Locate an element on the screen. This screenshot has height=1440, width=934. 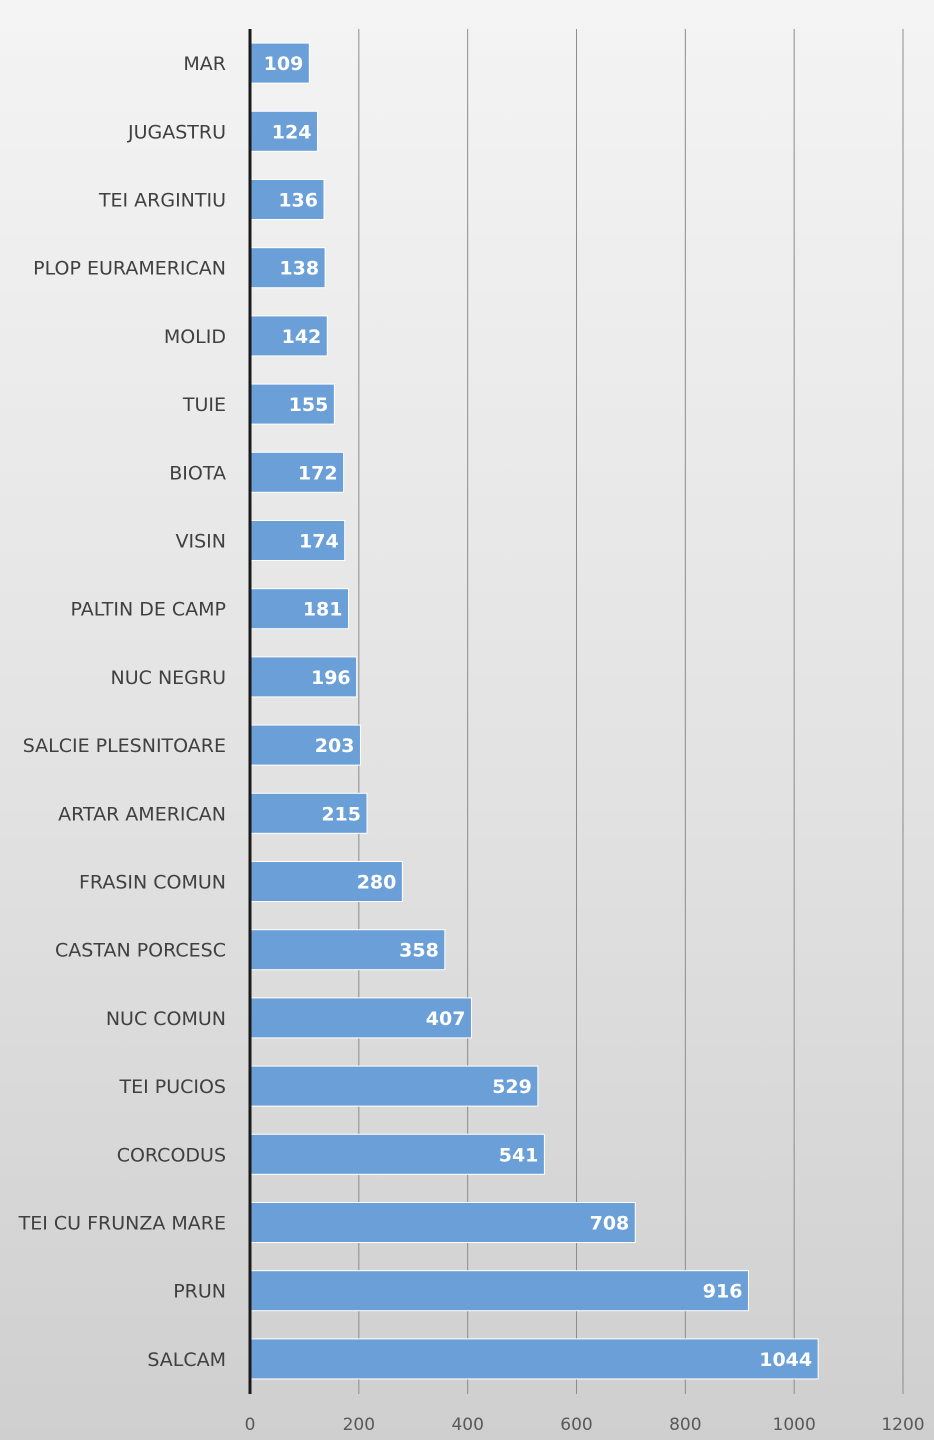
data-label: 172 is located at coordinates (318, 473).